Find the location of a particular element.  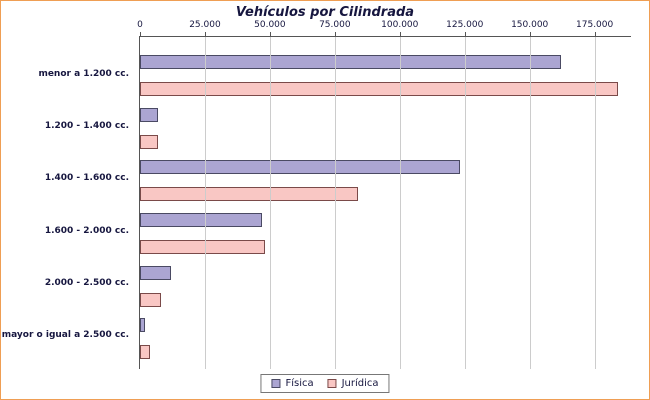

legend-label: Física is located at coordinates (299, 383).